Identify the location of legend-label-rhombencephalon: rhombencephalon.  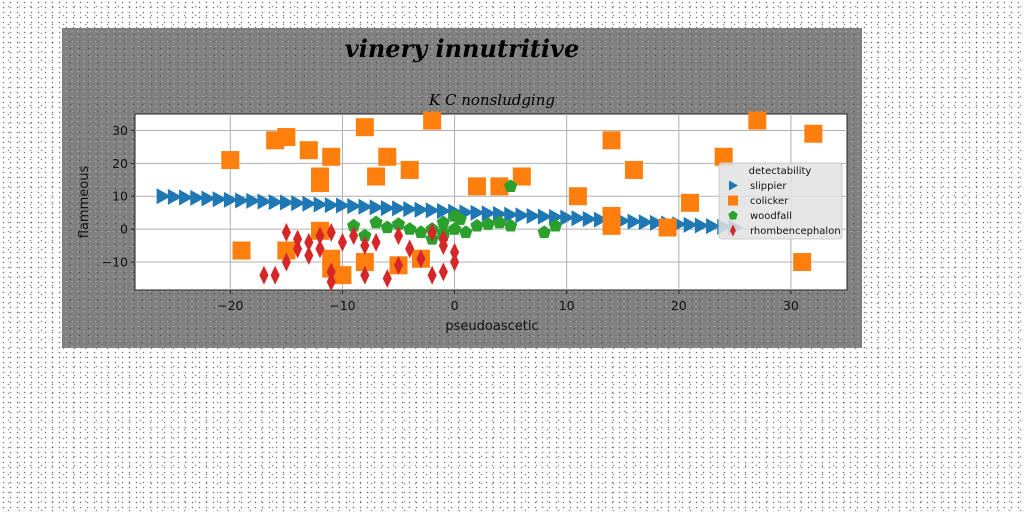
(795, 231).